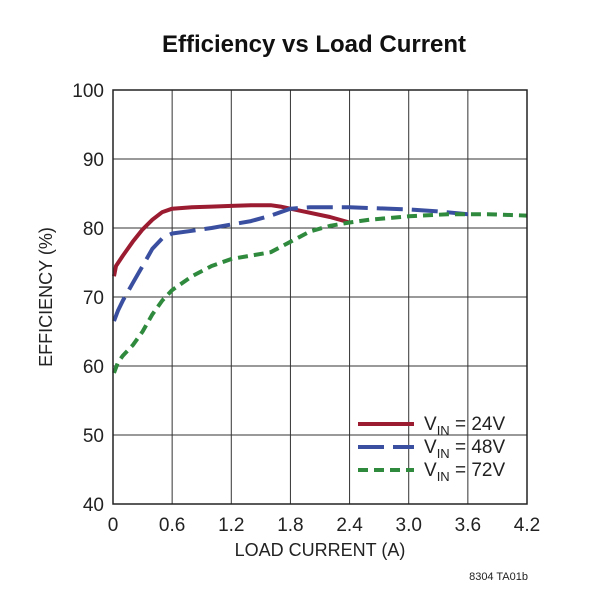 The height and width of the screenshot is (594, 600). What do you see at coordinates (527, 525) in the screenshot?
I see `x-tick-label: 4.2` at bounding box center [527, 525].